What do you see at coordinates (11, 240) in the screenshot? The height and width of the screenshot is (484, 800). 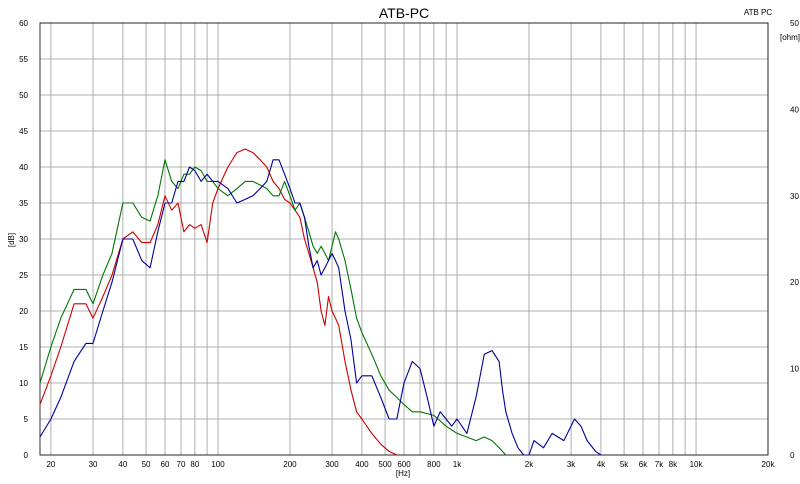 I see `y-axis-label: [dB]` at bounding box center [11, 240].